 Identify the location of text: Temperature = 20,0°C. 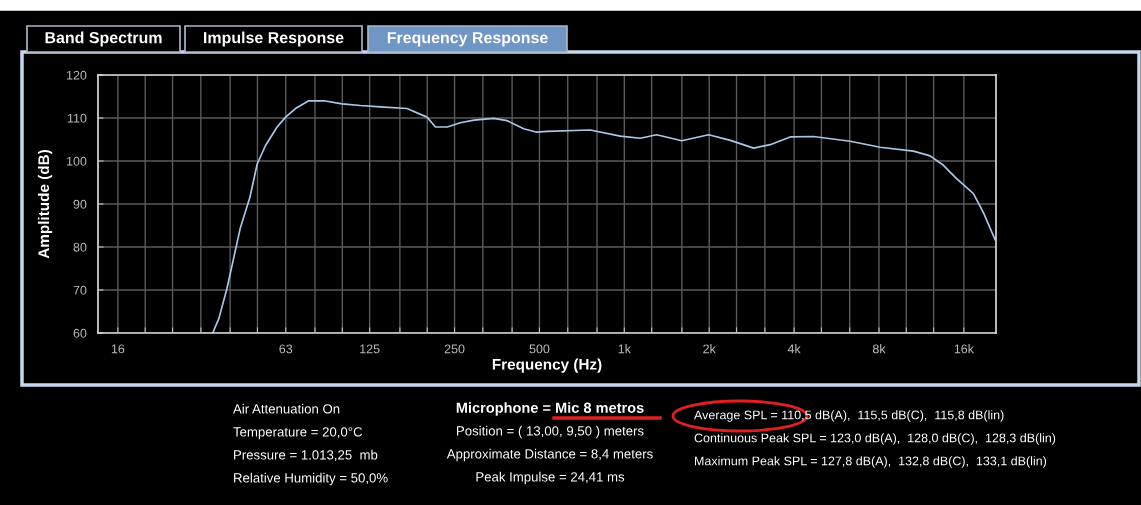
(298, 433).